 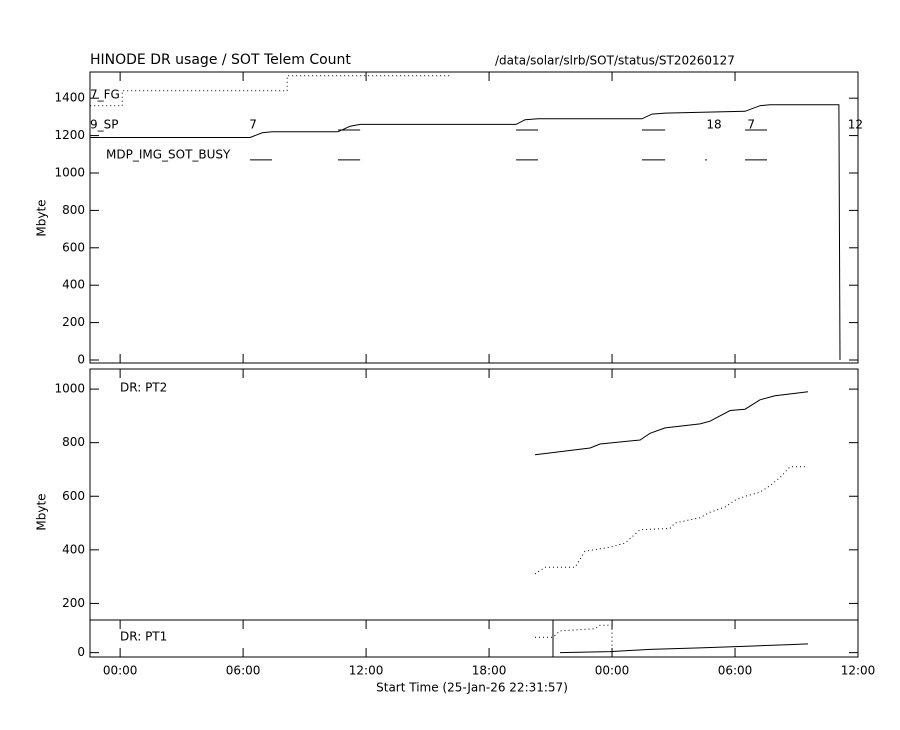 I want to click on panel-label: DR: PT1, so click(x=143, y=637).